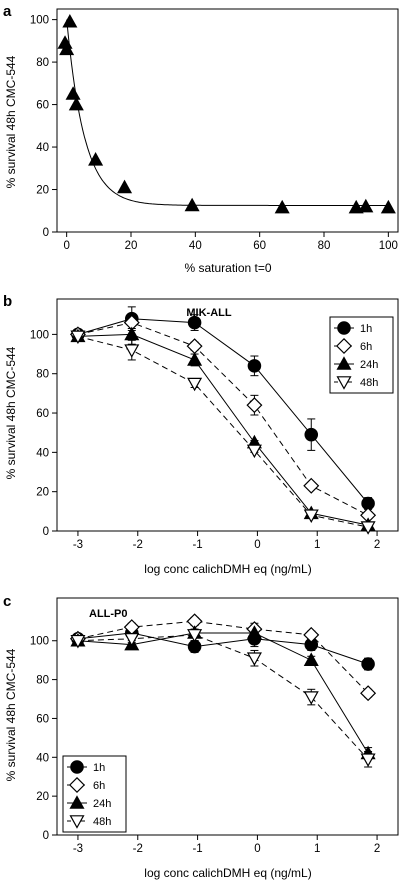 The image size is (404, 882). Describe the element at coordinates (366, 329) in the screenshot. I see `panel-b-legend-1h-label: 1h` at that location.